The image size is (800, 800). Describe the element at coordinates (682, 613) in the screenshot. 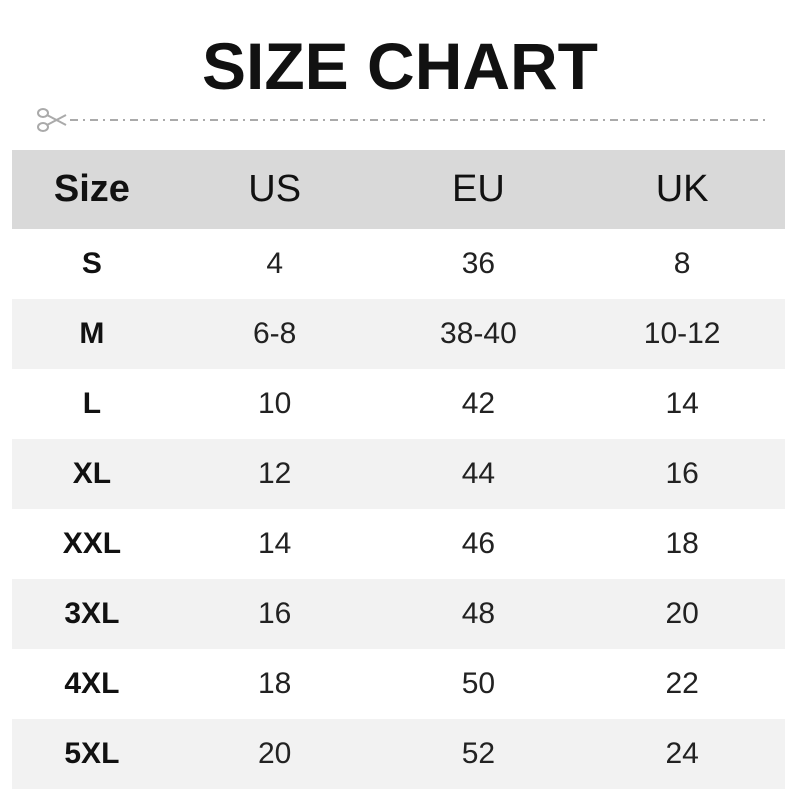

I see `cell-uk: 20` at that location.